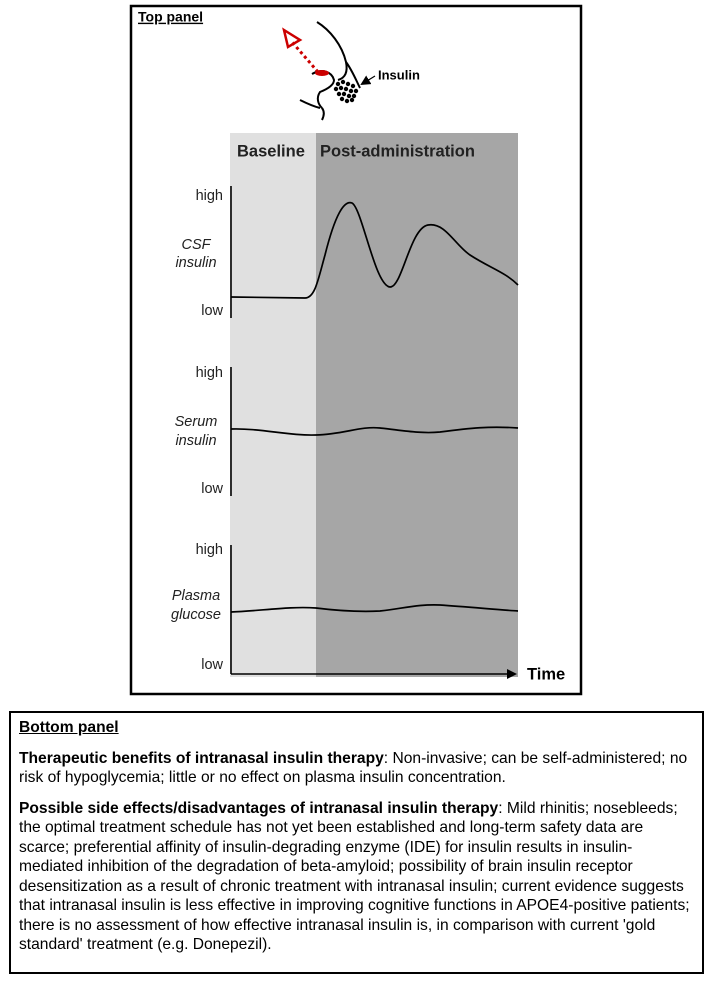 The height and width of the screenshot is (984, 714). What do you see at coordinates (69, 727) in the screenshot?
I see `panel-label: Bottom panel` at bounding box center [69, 727].